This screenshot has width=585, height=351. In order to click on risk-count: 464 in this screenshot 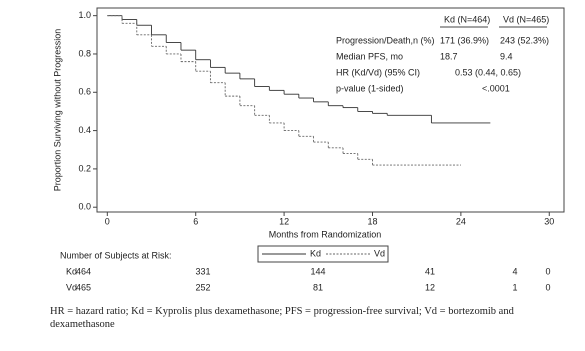, I will do `click(83, 271)`.